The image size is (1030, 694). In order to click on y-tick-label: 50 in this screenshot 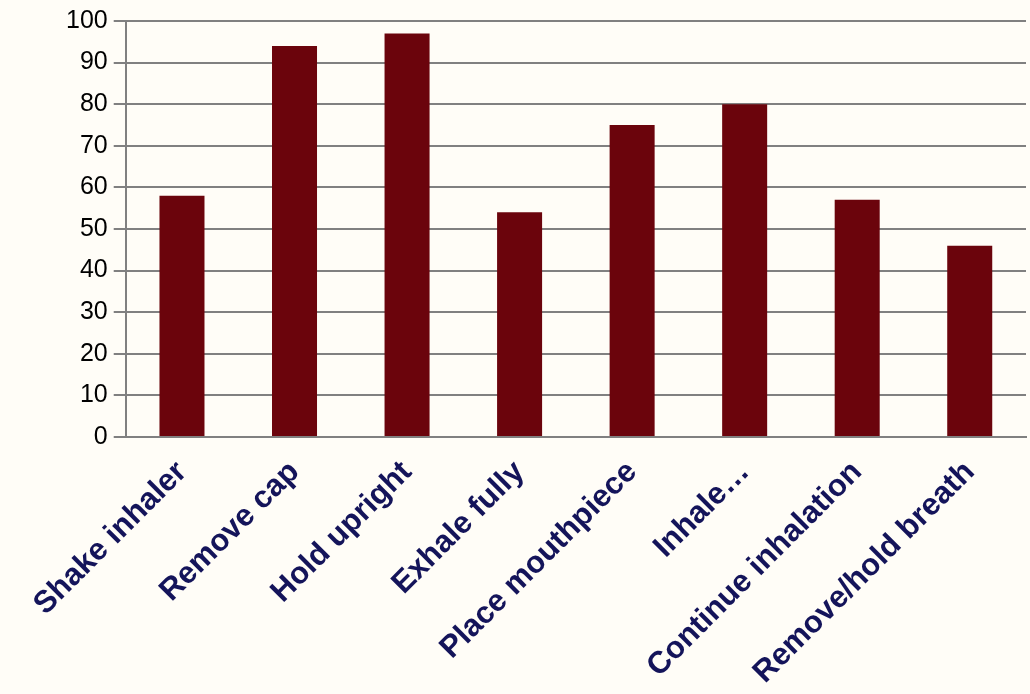, I will do `click(93, 226)`.